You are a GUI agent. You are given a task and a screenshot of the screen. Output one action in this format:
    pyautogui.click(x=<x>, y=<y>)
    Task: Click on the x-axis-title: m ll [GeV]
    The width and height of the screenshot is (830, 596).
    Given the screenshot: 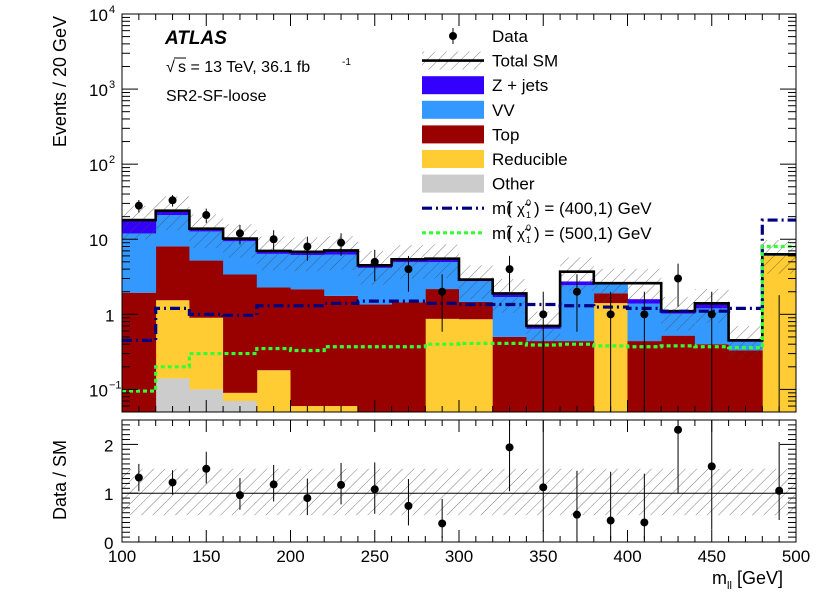 What is the action you would take?
    pyautogui.click(x=747, y=580)
    